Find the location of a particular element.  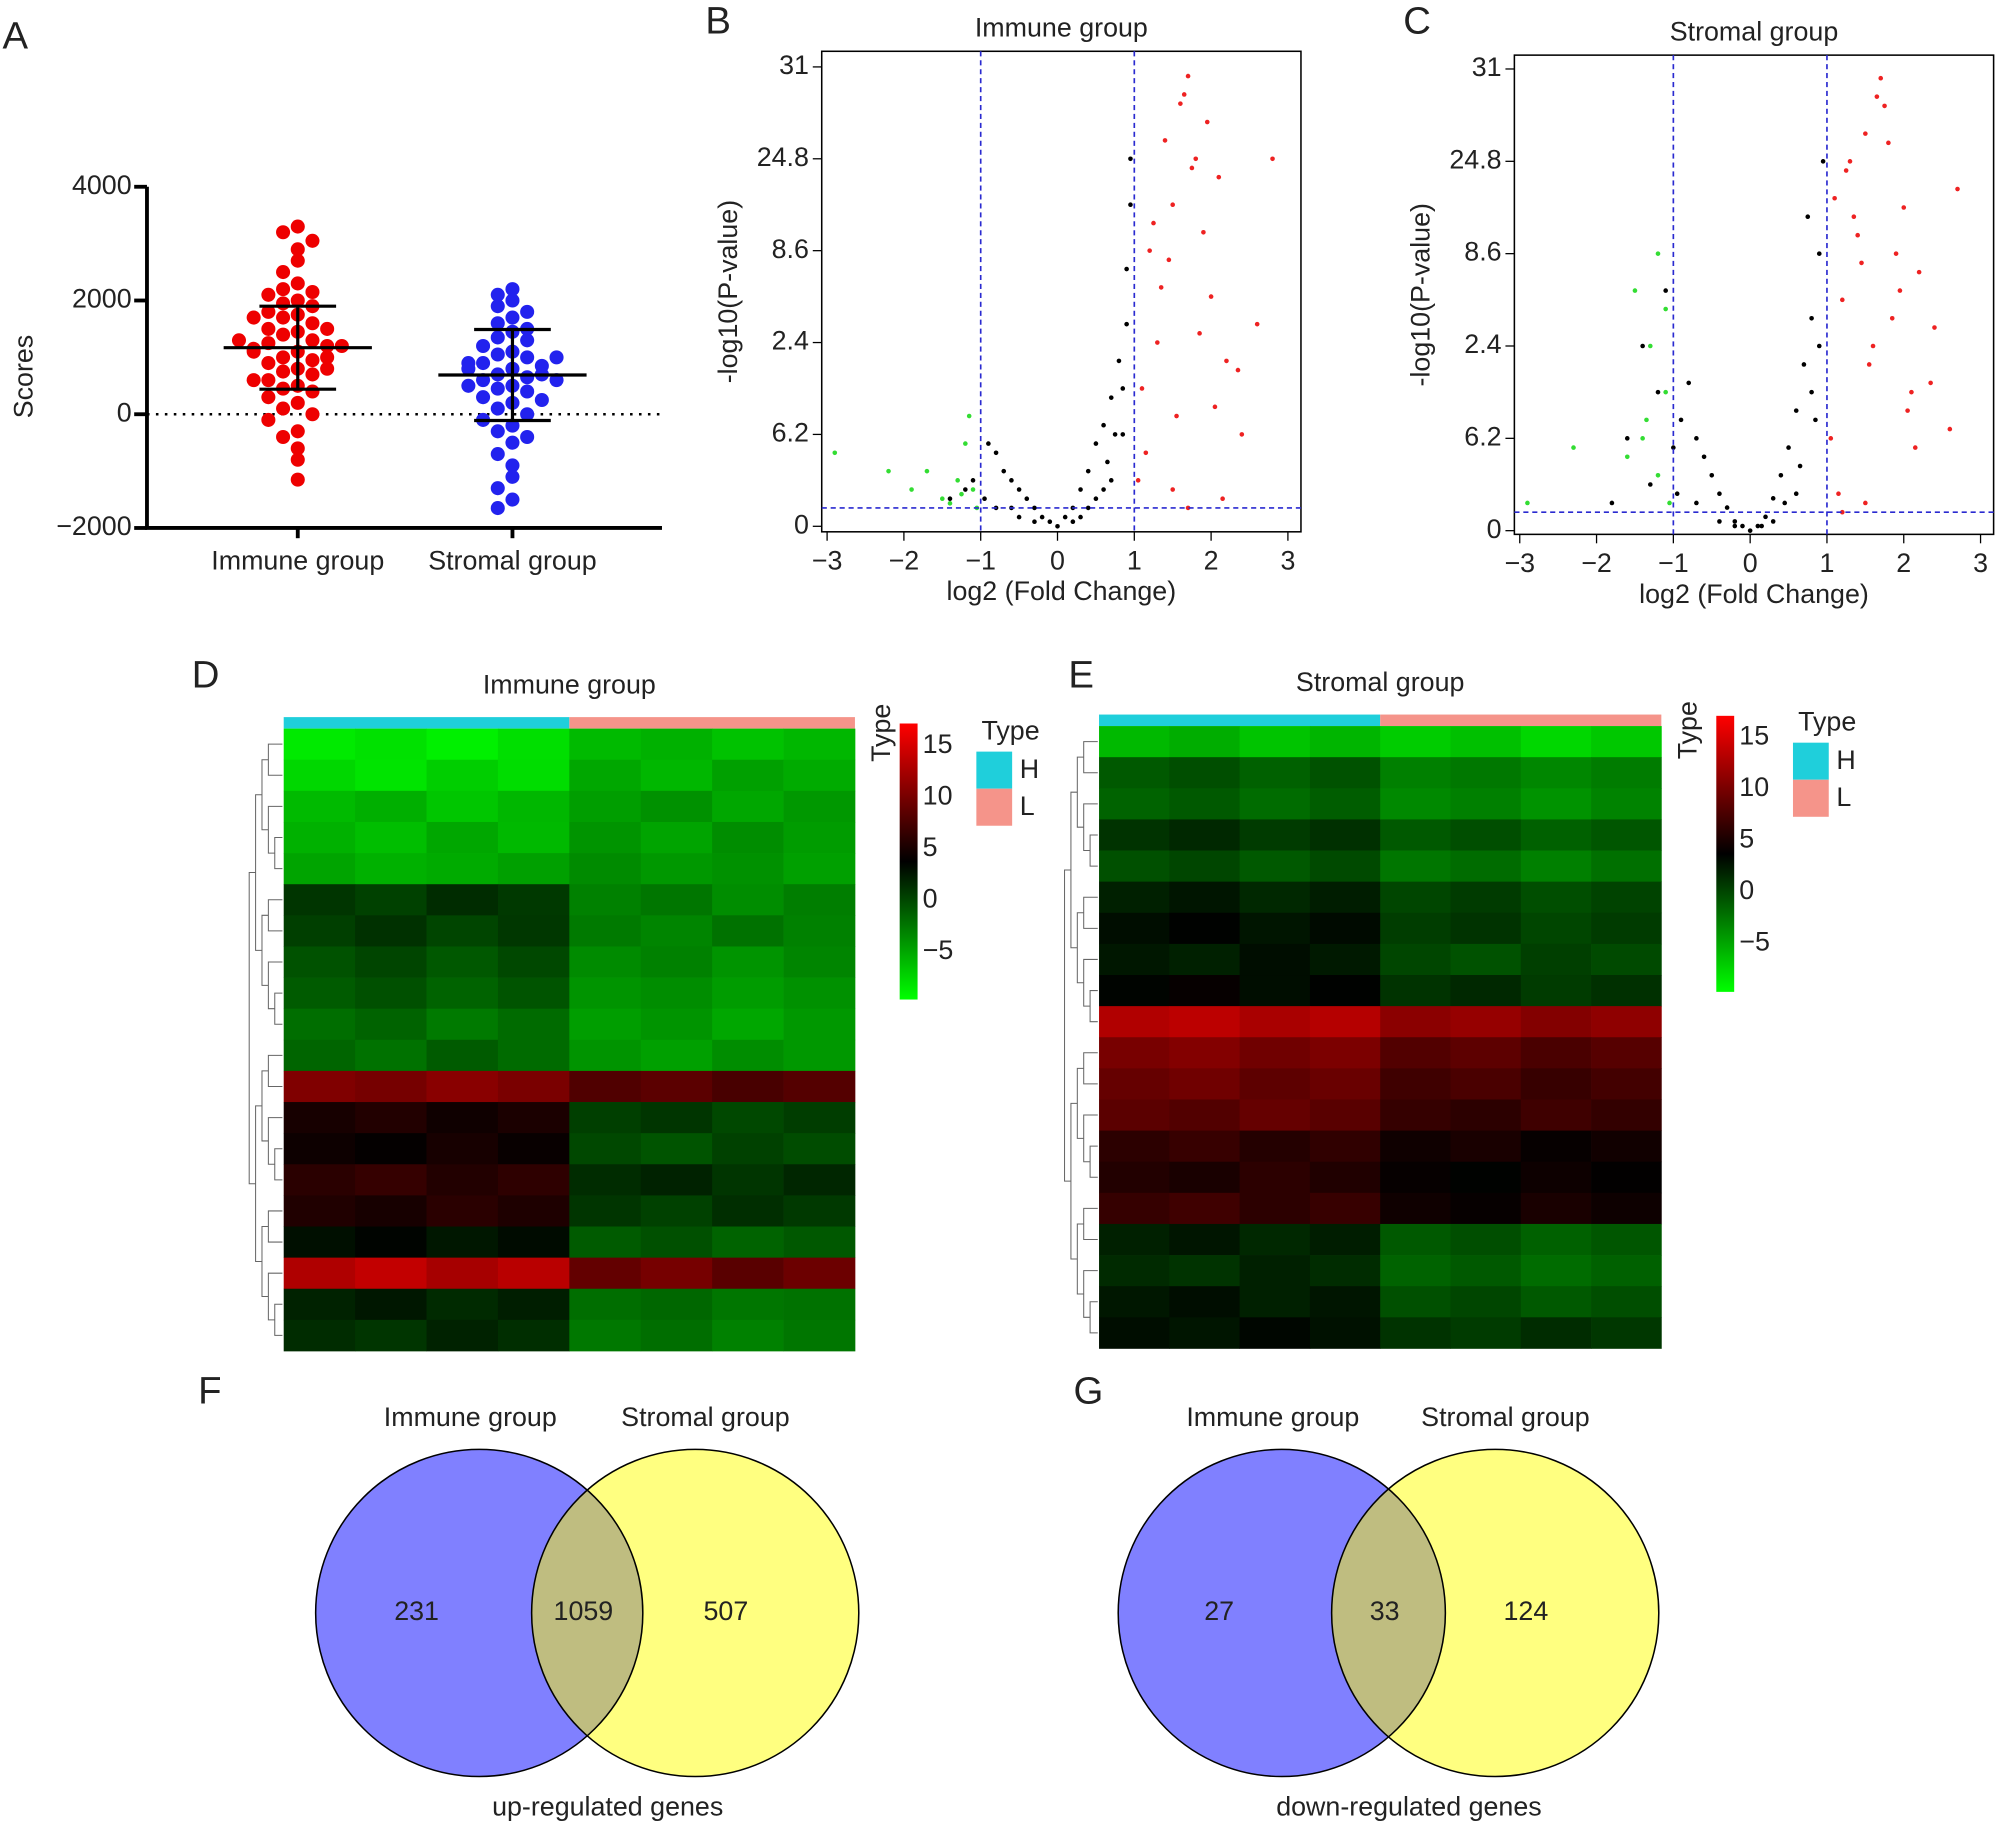

x-tick-label: −1 is located at coordinates (980, 561).